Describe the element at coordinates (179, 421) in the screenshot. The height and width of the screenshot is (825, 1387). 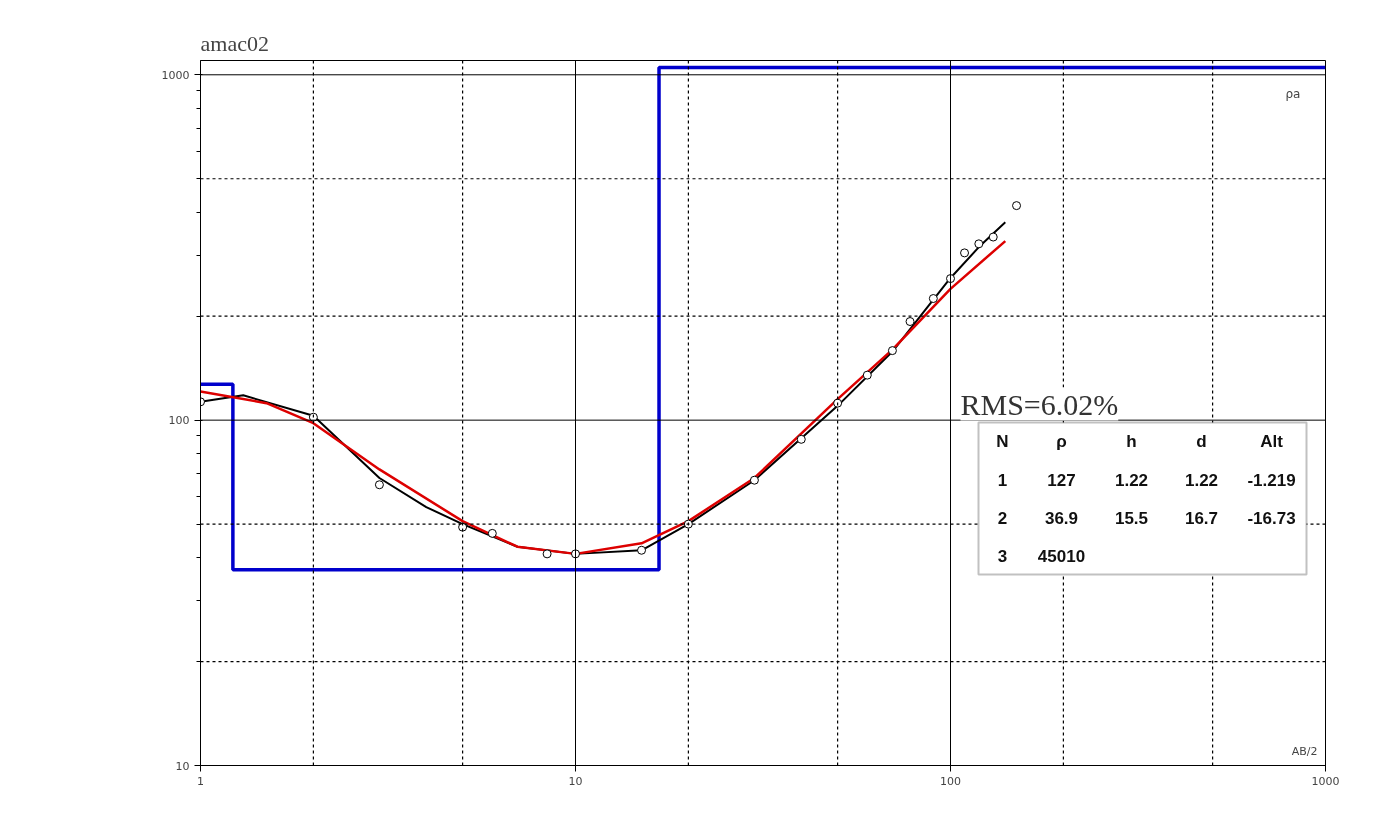
I see `y-tick-label: 100` at that location.